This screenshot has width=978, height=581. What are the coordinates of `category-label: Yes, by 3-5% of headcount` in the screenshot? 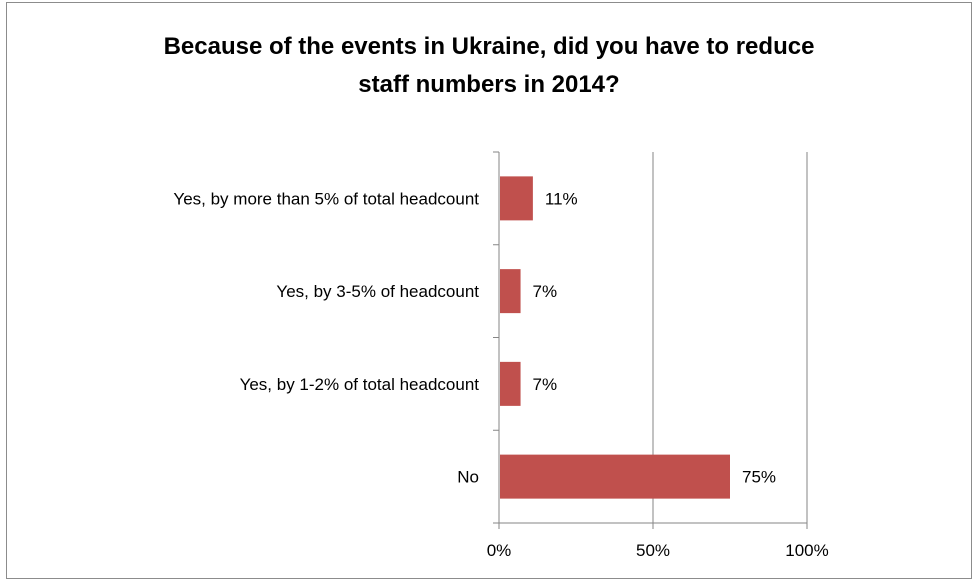 It's located at (377, 291).